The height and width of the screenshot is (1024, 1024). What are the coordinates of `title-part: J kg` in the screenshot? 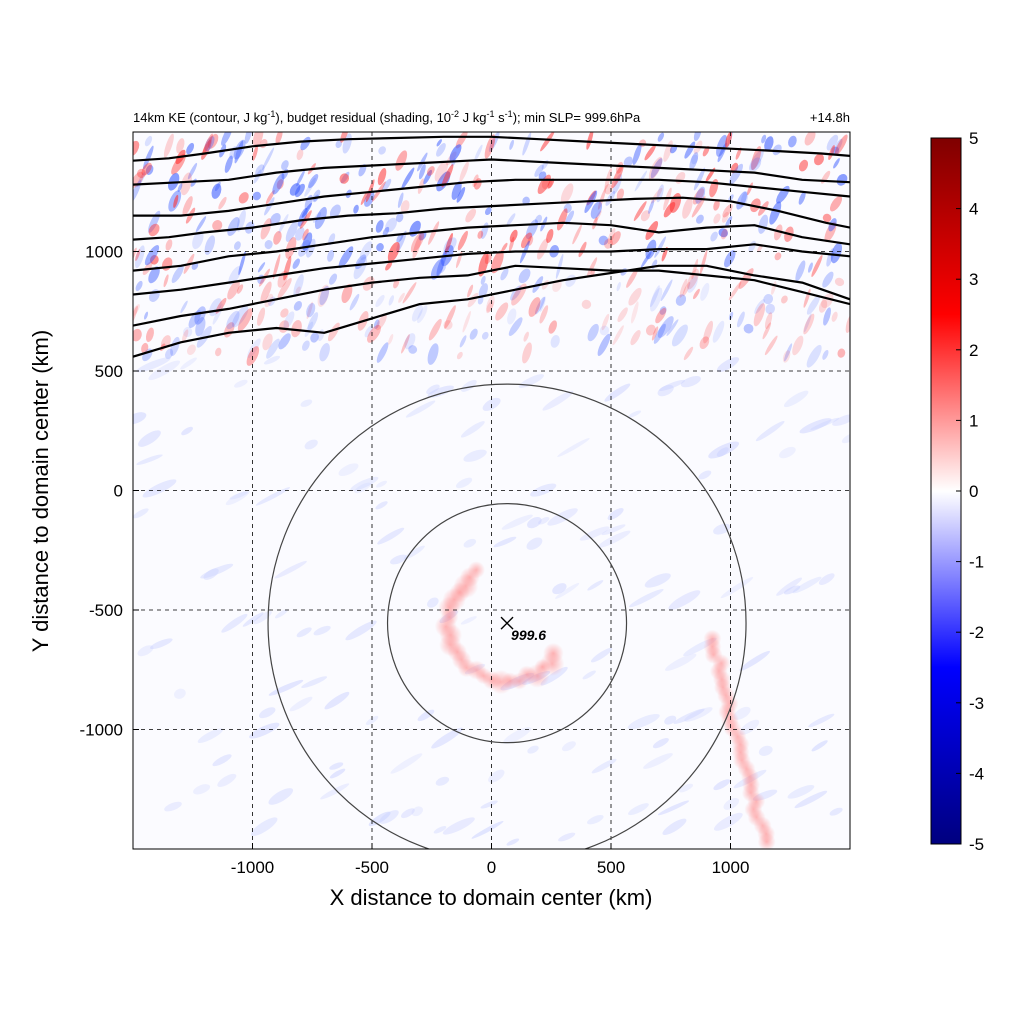 It's located at (472, 117).